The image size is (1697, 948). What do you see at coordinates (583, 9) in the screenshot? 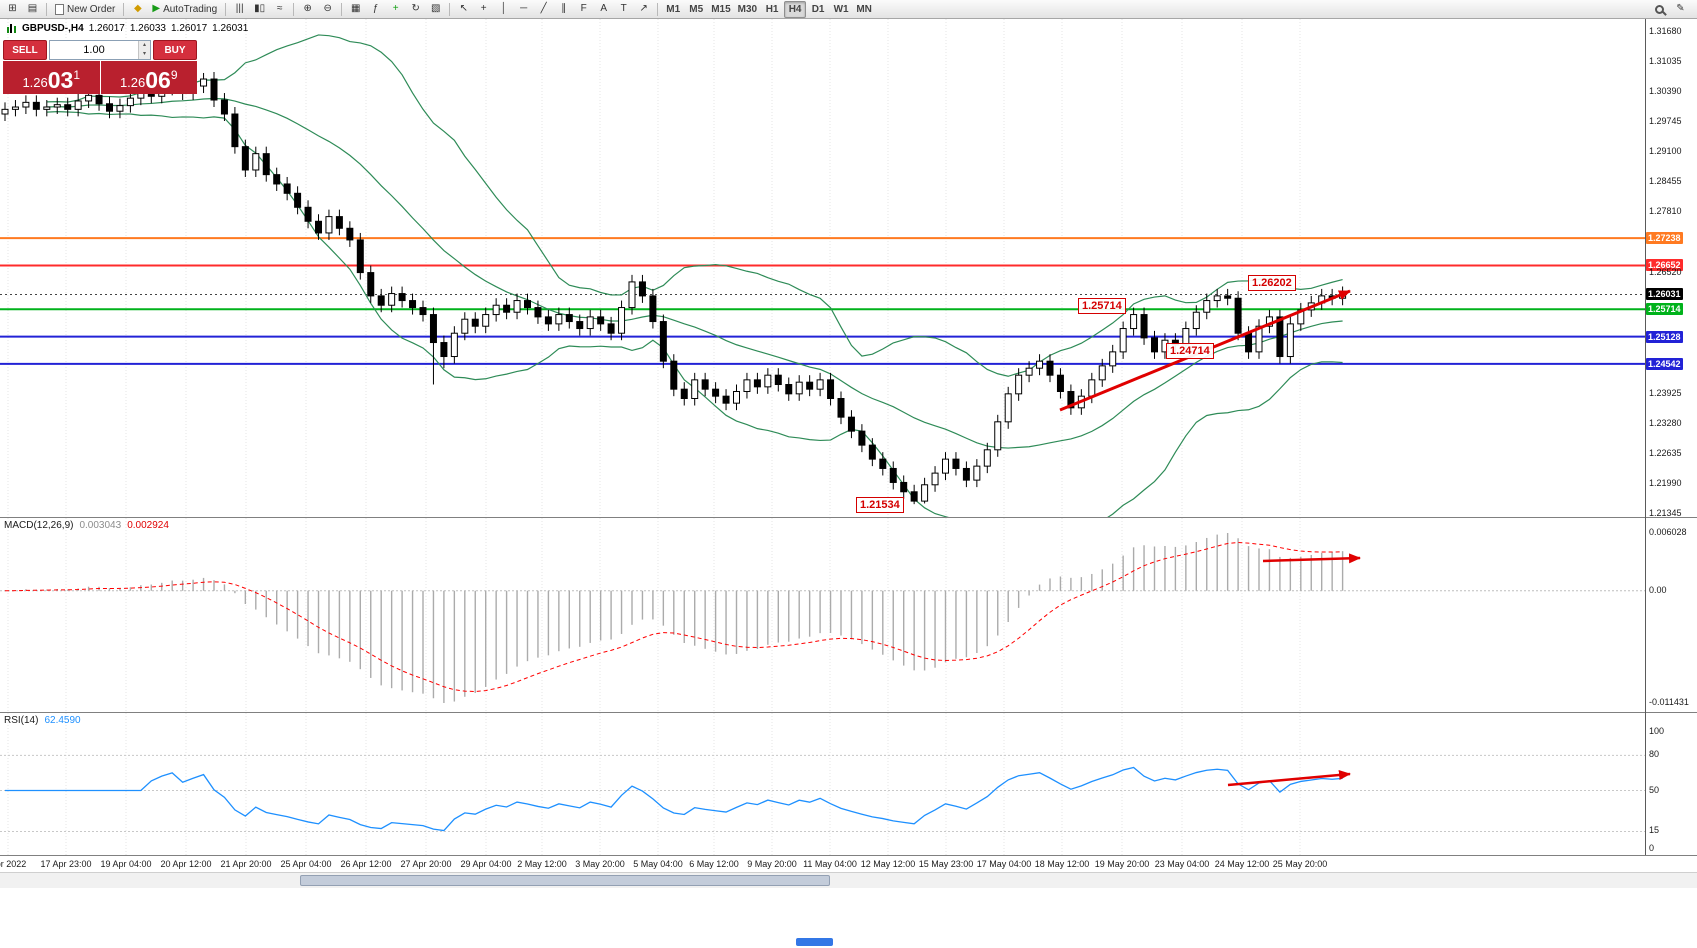
I see `fibonacci-button: F` at bounding box center [583, 9].